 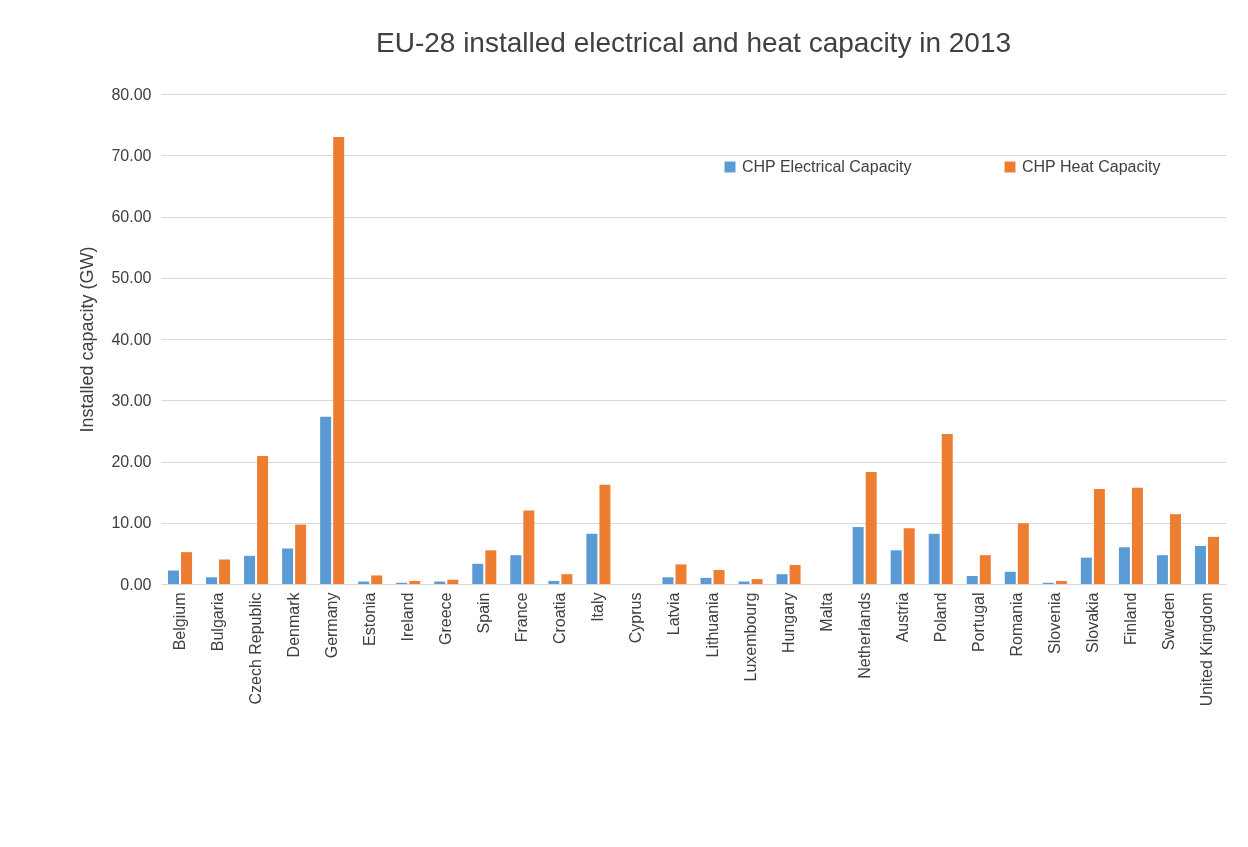 What do you see at coordinates (87, 339) in the screenshot?
I see `y-axis-title: Installed capacity (GW)` at bounding box center [87, 339].